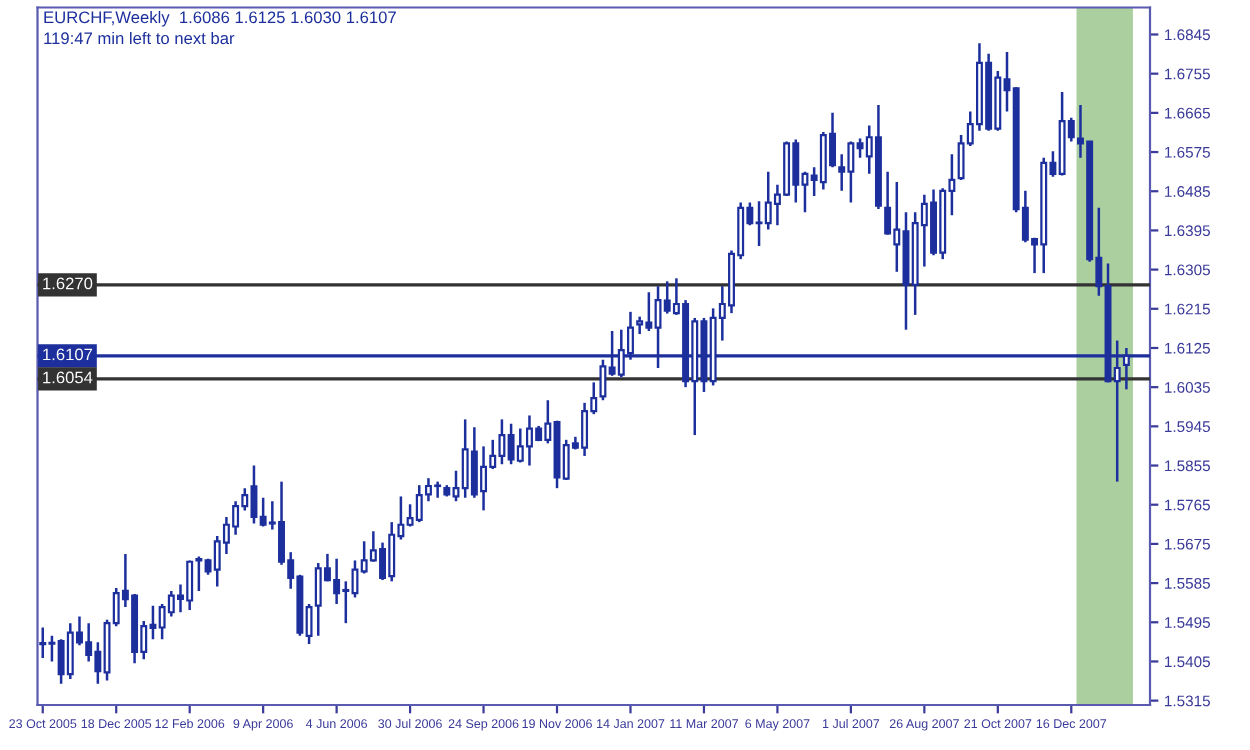 This screenshot has width=1250, height=750. What do you see at coordinates (68, 283) in the screenshot?
I see `ref-line-label: 1.6270` at bounding box center [68, 283].